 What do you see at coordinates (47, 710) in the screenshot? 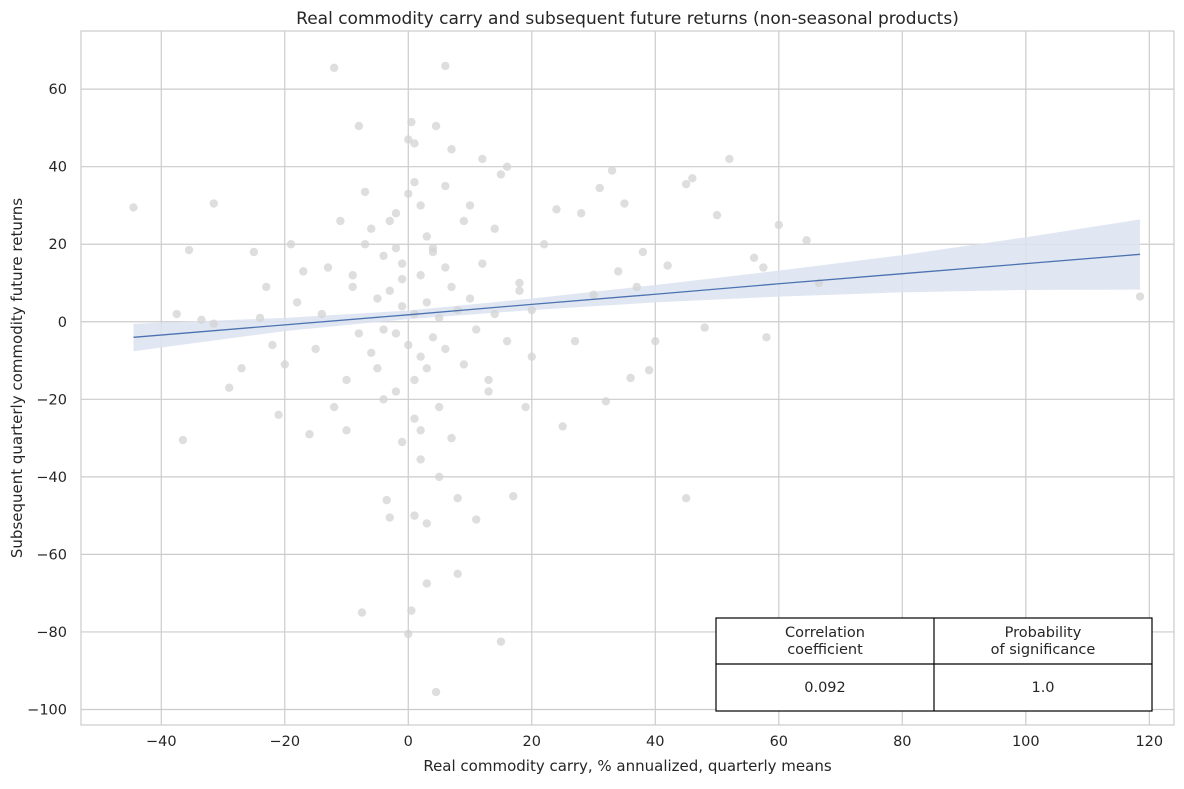
I see `y-tick-label: −100` at bounding box center [47, 710].